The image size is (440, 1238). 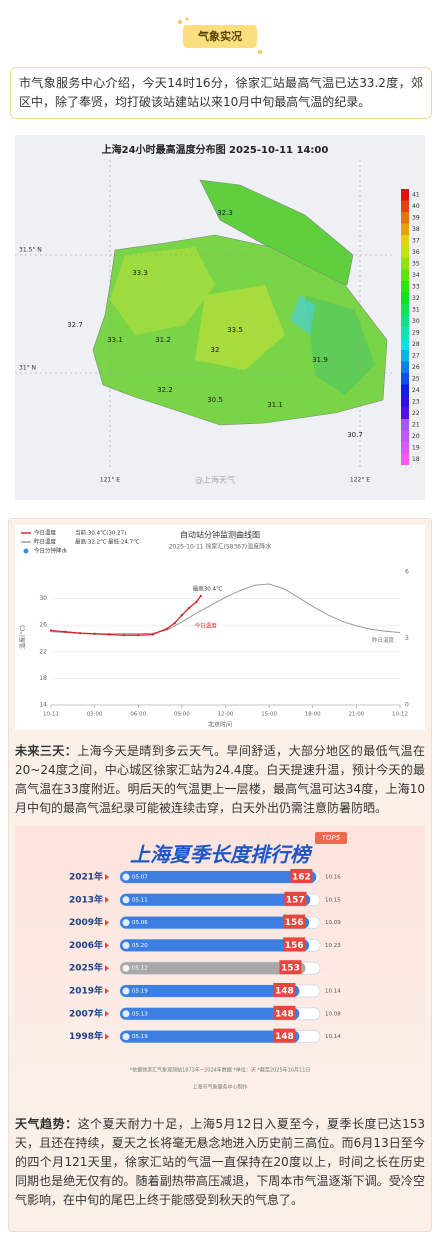 What do you see at coordinates (140, 900) in the screenshot?
I see `start-label: 05.11` at bounding box center [140, 900].